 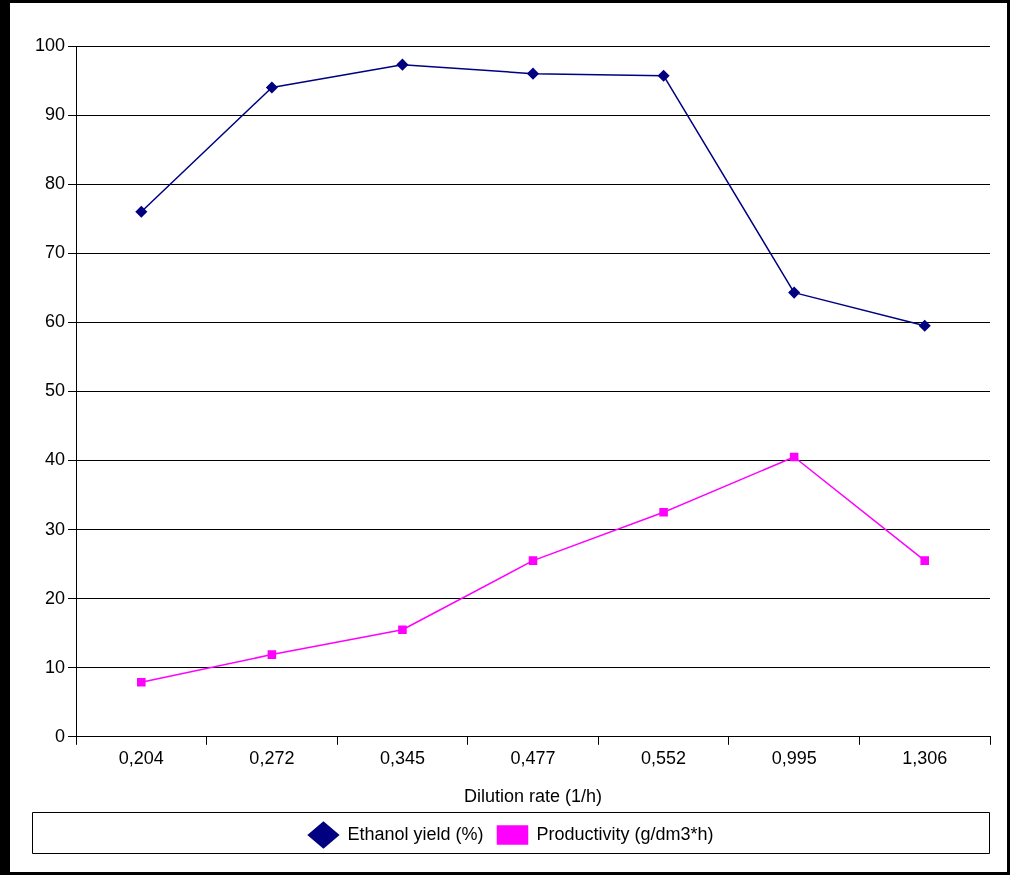 What do you see at coordinates (925, 757) in the screenshot?
I see `x-tick-label: 1,306` at bounding box center [925, 757].